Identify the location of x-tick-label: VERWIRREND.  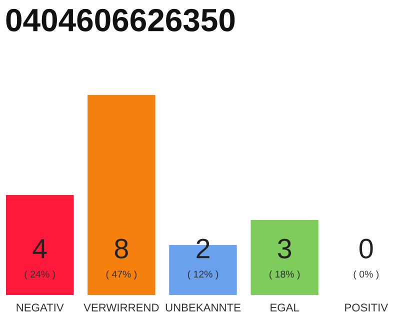
(121, 308).